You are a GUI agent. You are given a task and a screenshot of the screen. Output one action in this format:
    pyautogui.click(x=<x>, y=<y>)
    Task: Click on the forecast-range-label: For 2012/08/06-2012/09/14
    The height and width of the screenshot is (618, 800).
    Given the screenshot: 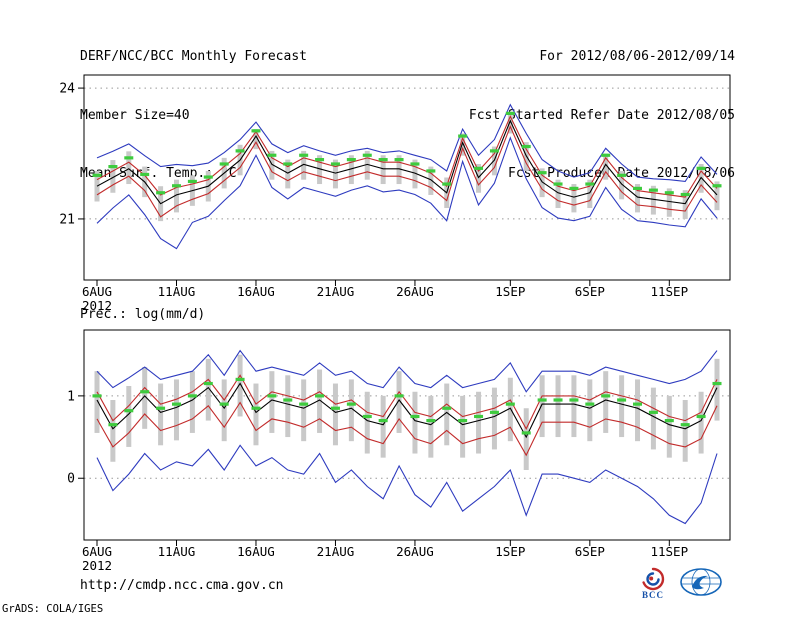 What is the action you would take?
    pyautogui.click(x=637, y=56)
    